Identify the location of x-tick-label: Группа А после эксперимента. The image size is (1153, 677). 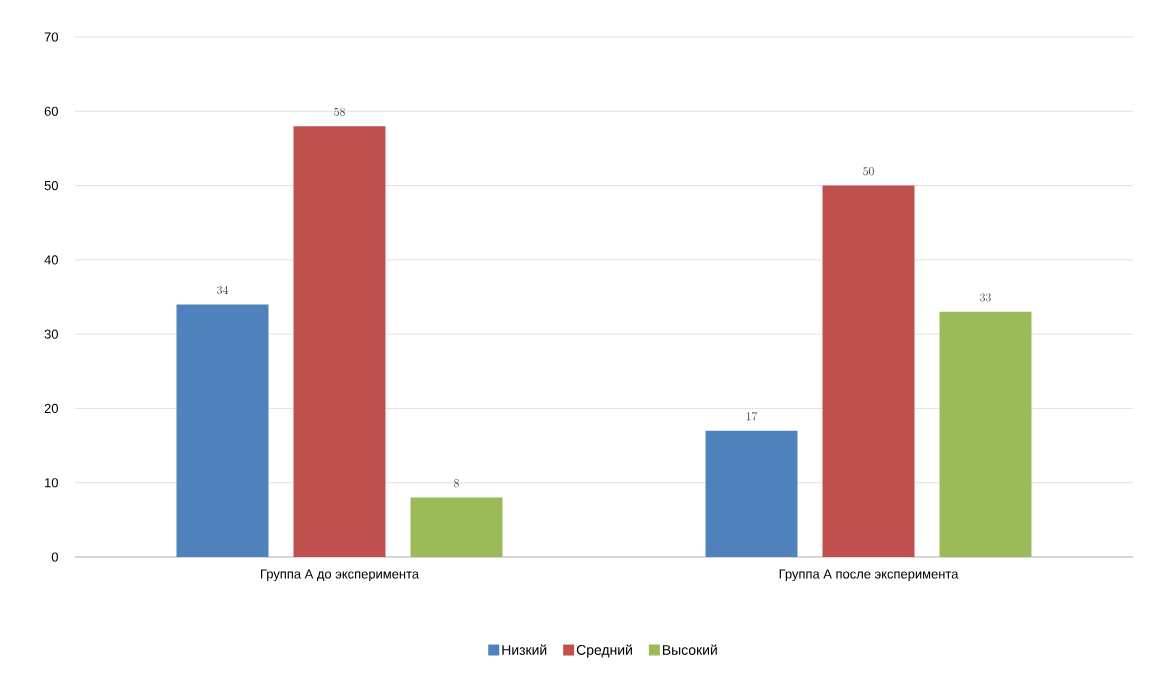
(869, 575).